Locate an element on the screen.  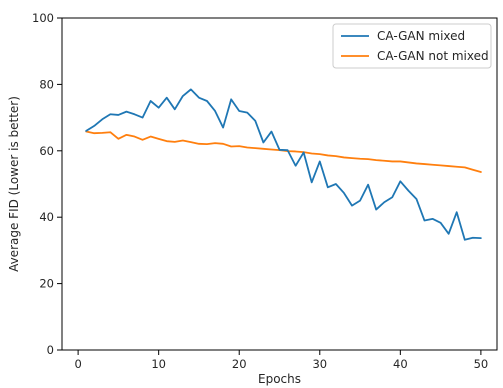
x-tick-label: 30 is located at coordinates (319, 364).